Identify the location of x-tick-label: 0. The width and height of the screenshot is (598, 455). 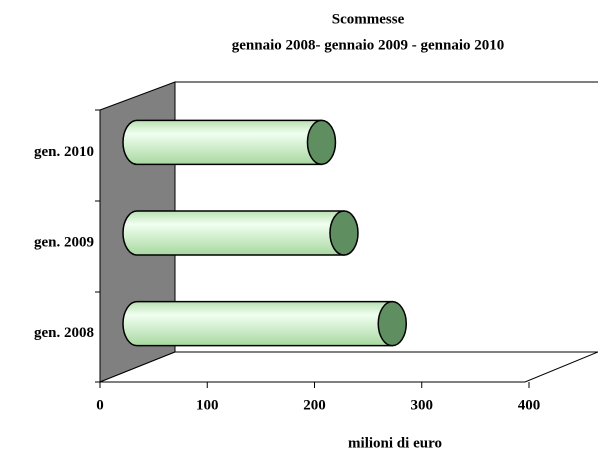
(100, 405).